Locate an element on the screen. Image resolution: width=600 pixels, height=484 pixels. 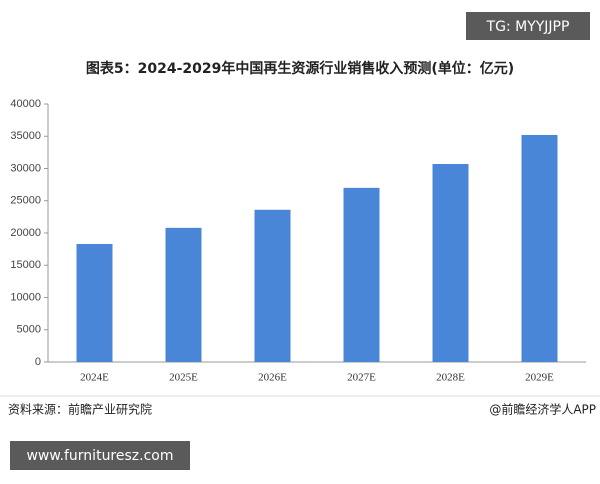
x-tick-label: 2027E is located at coordinates (361, 378).